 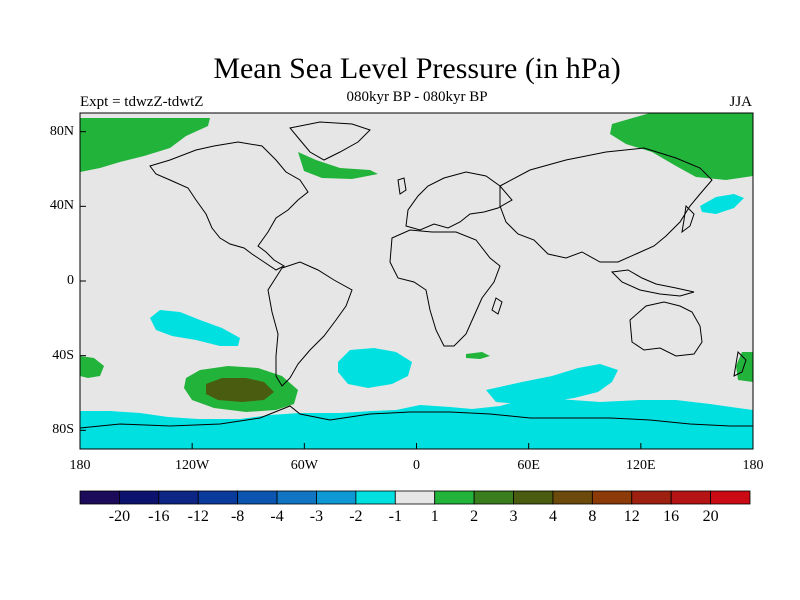 What do you see at coordinates (63, 355) in the screenshot?
I see `lat-tick-label: 40S` at bounding box center [63, 355].